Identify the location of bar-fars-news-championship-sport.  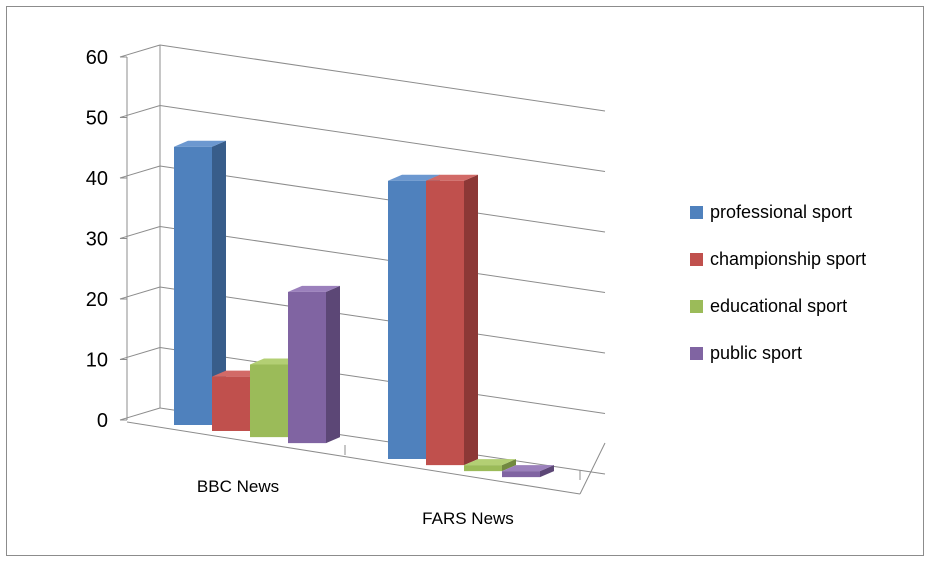
(452, 320).